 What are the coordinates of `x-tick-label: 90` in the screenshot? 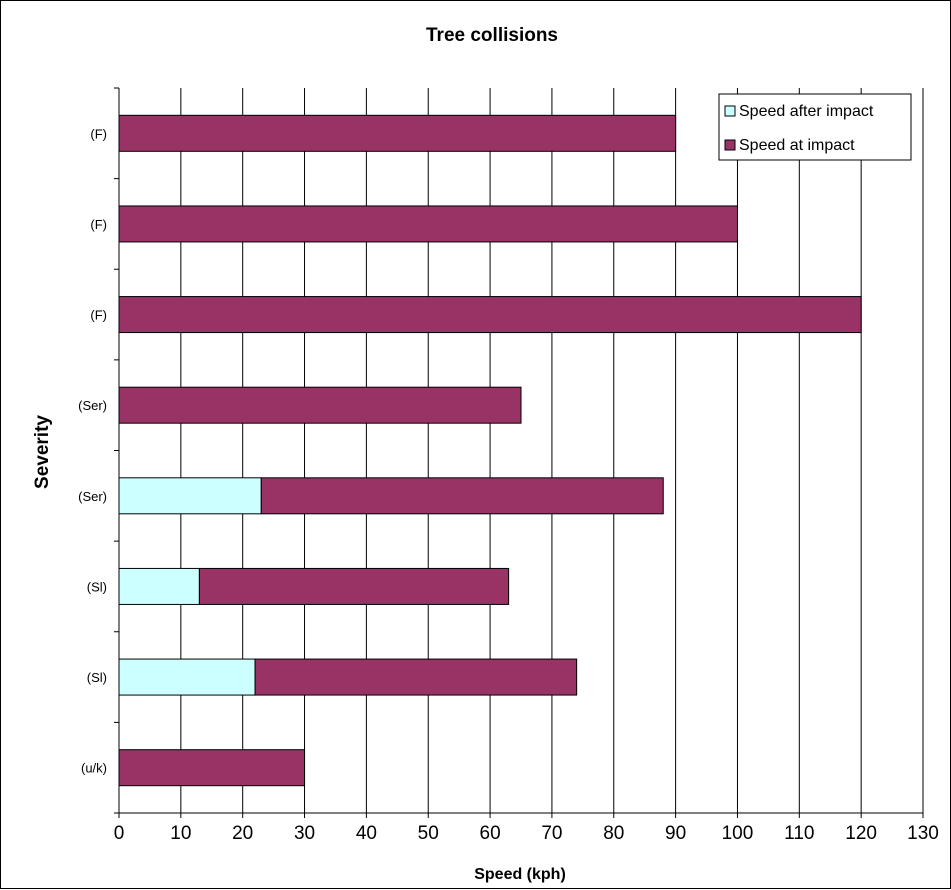 It's located at (675, 833).